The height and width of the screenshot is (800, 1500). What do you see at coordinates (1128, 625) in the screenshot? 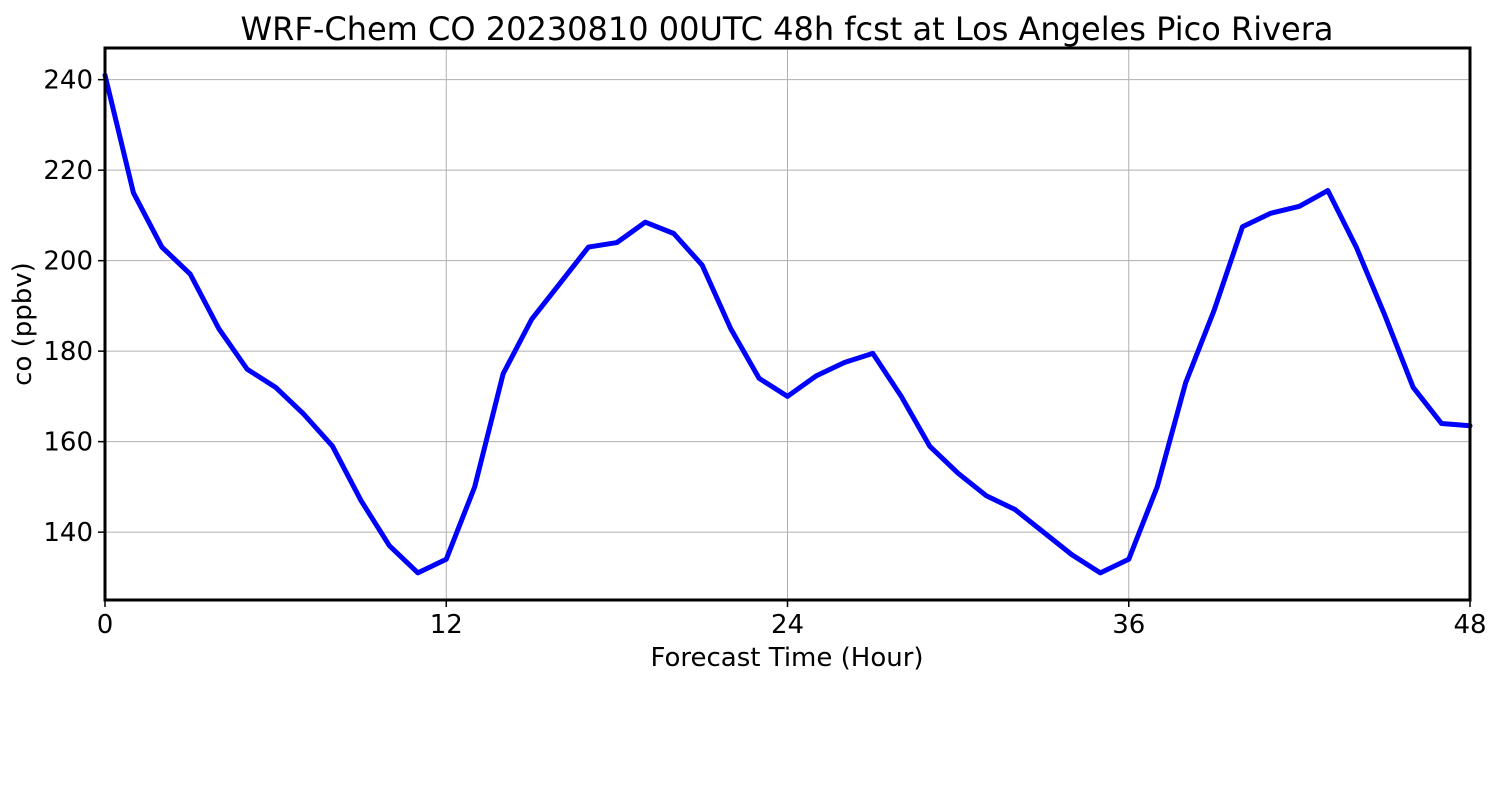
I see `x-tick-label: 36` at bounding box center [1128, 625].